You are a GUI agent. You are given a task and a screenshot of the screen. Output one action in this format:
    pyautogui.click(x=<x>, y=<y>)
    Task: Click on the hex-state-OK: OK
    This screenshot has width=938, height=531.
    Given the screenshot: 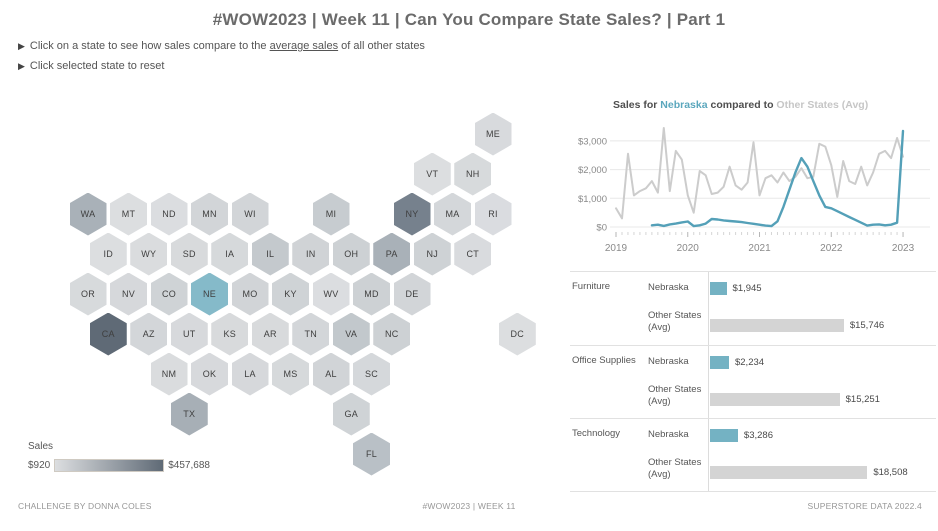 What is the action you would take?
    pyautogui.click(x=209, y=374)
    